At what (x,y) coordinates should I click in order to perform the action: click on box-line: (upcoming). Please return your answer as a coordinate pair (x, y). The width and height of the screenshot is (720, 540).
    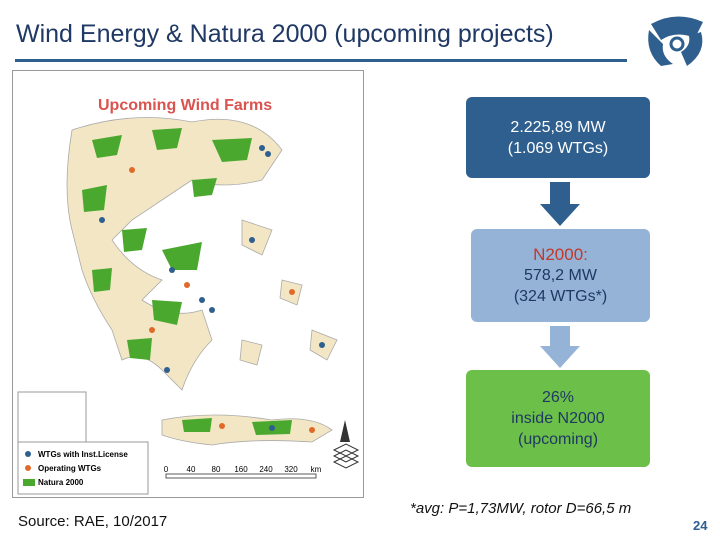
    Looking at the image, I should click on (558, 439).